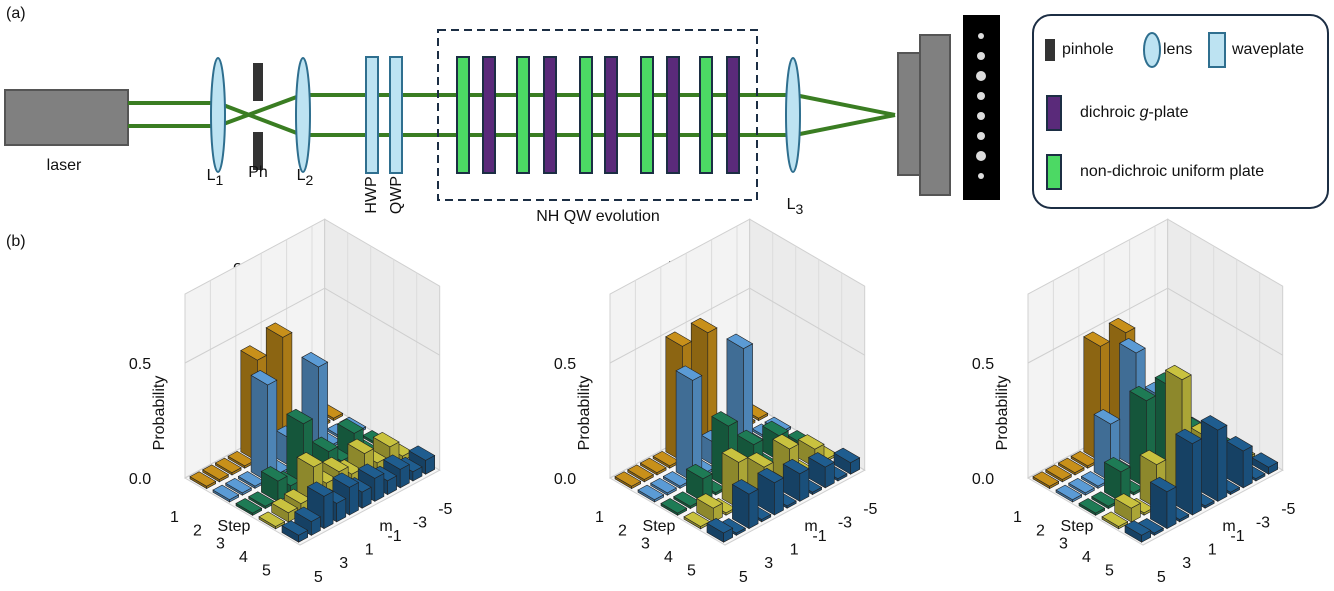  What do you see at coordinates (1086, 557) in the screenshot?
I see `step-tick-label: 4` at bounding box center [1086, 557].